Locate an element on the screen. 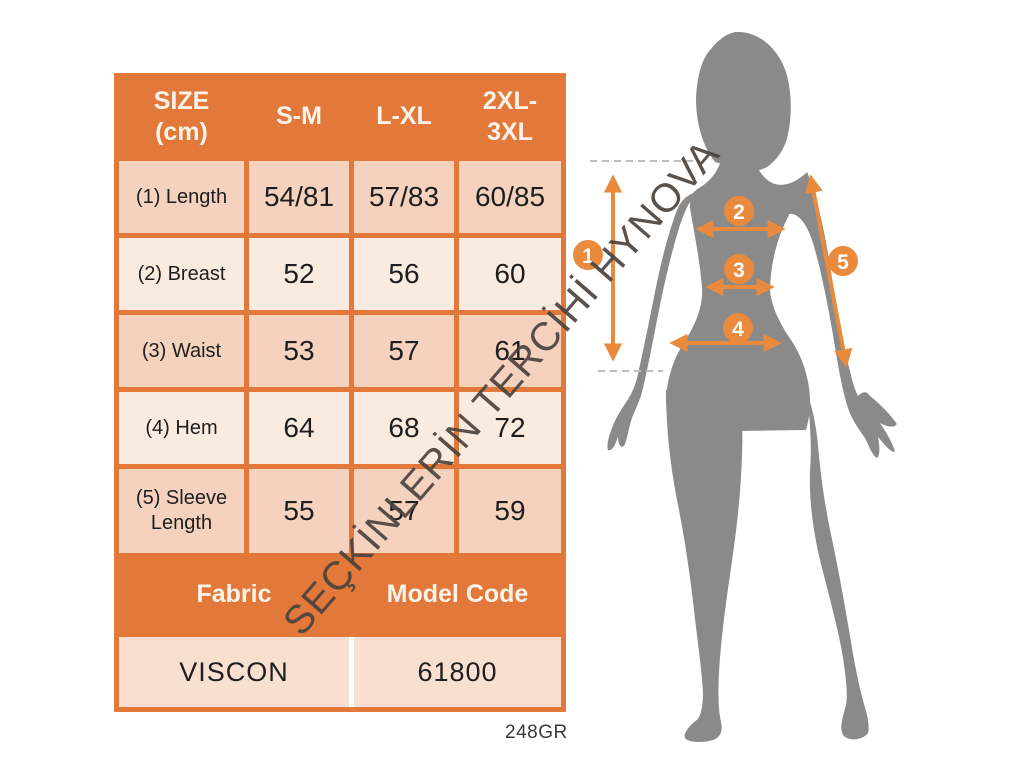 The image size is (1024, 761). fabric-header: Fabric is located at coordinates (234, 595).